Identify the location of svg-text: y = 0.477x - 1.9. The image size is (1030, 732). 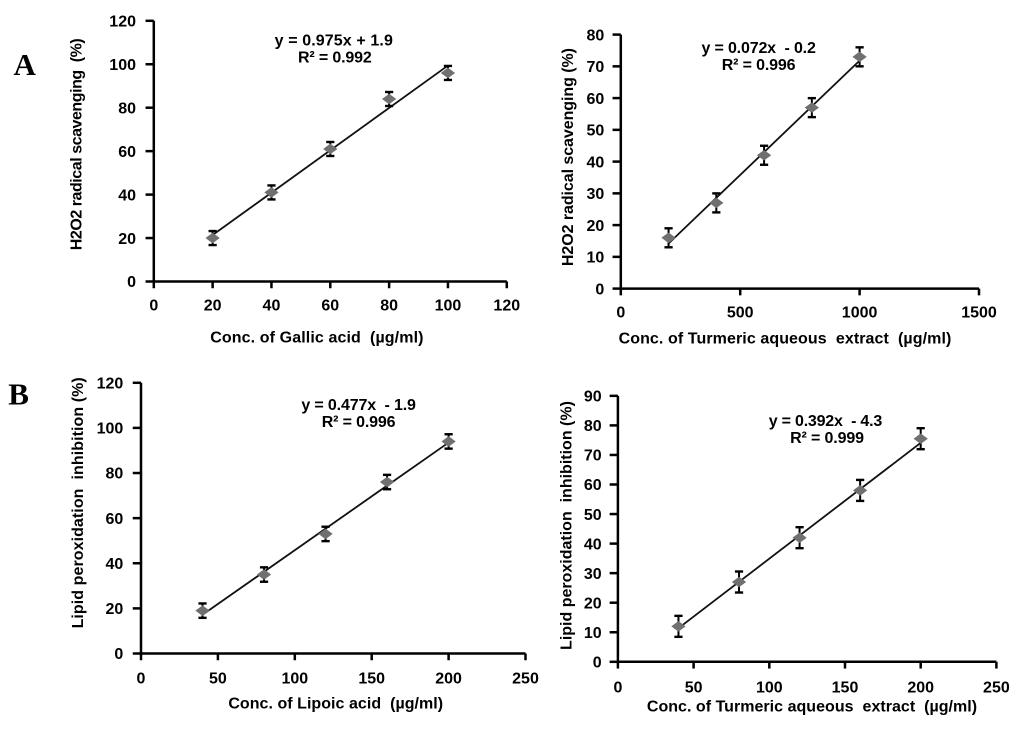
(358, 405).